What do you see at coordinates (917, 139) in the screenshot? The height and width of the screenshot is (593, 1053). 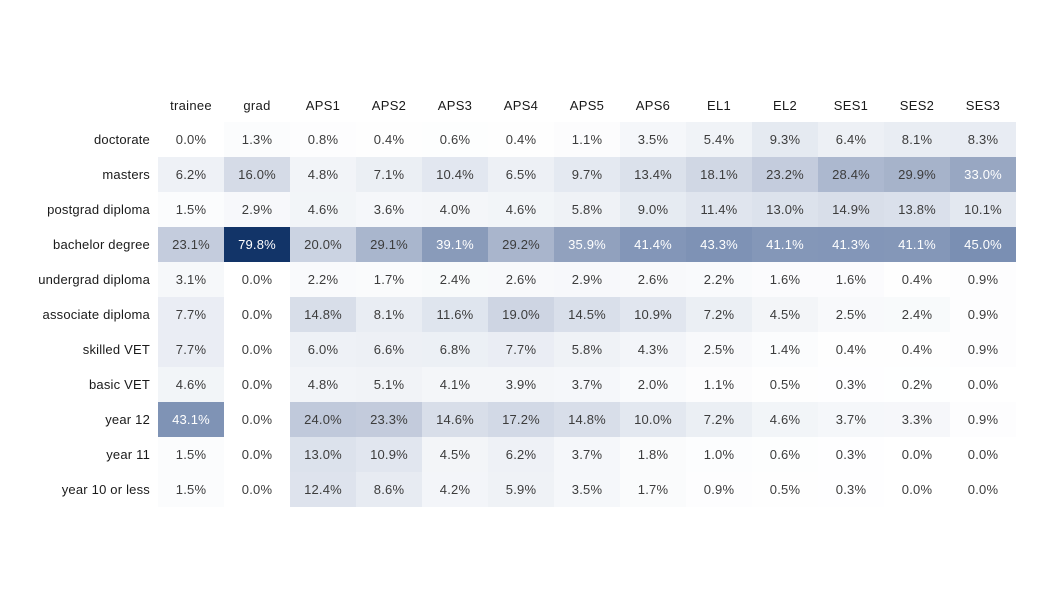 I see `heatmap-cell-doctorate-ses2: 8.1%` at bounding box center [917, 139].